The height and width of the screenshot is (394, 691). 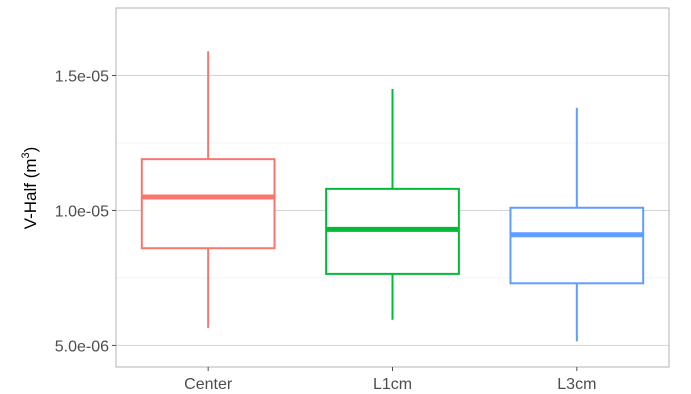 I want to click on x-axis: Center L1cm L3cm, so click(x=390, y=380).